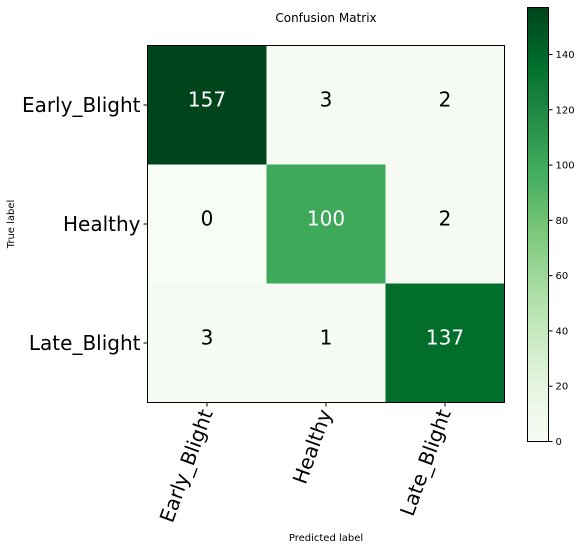 The height and width of the screenshot is (554, 581). I want to click on colorbar-tick-label: 140, so click(565, 55).